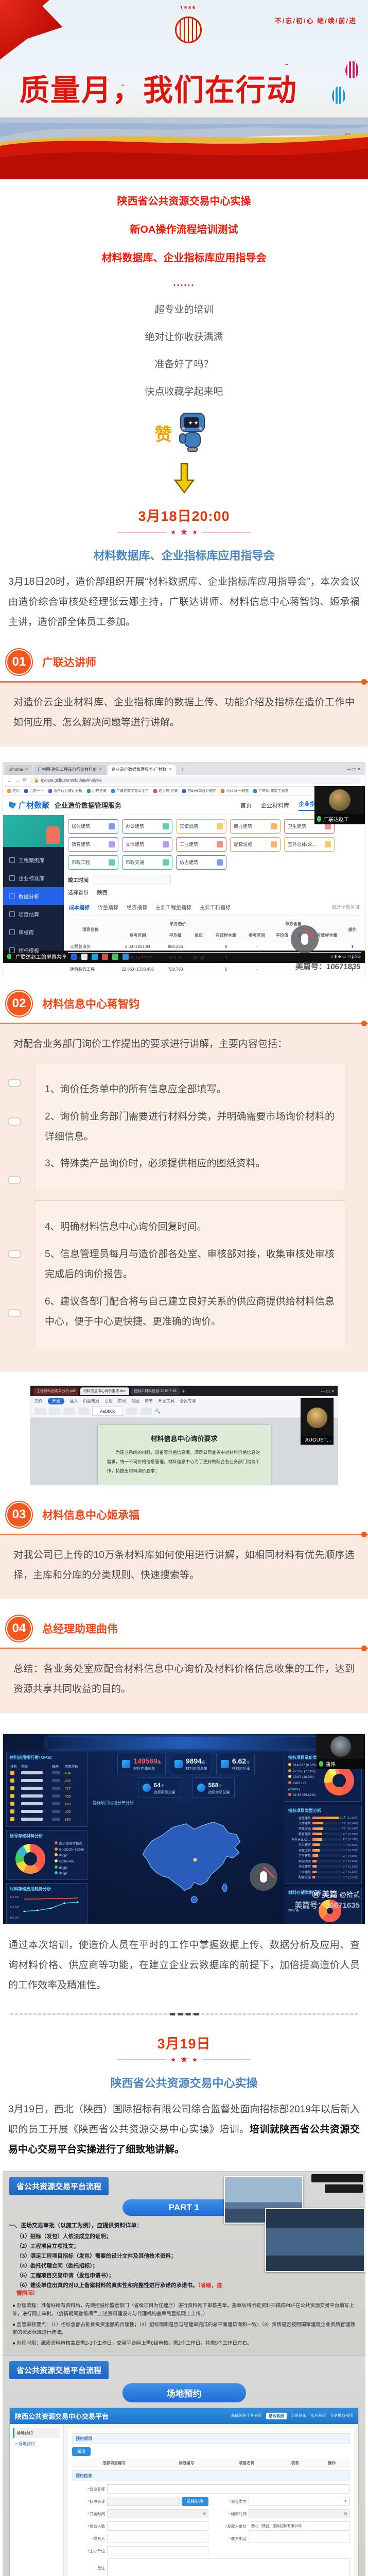  Describe the element at coordinates (190, 1764) in the screenshot. I see `stat-card: 9894条 材料应用总量` at that location.